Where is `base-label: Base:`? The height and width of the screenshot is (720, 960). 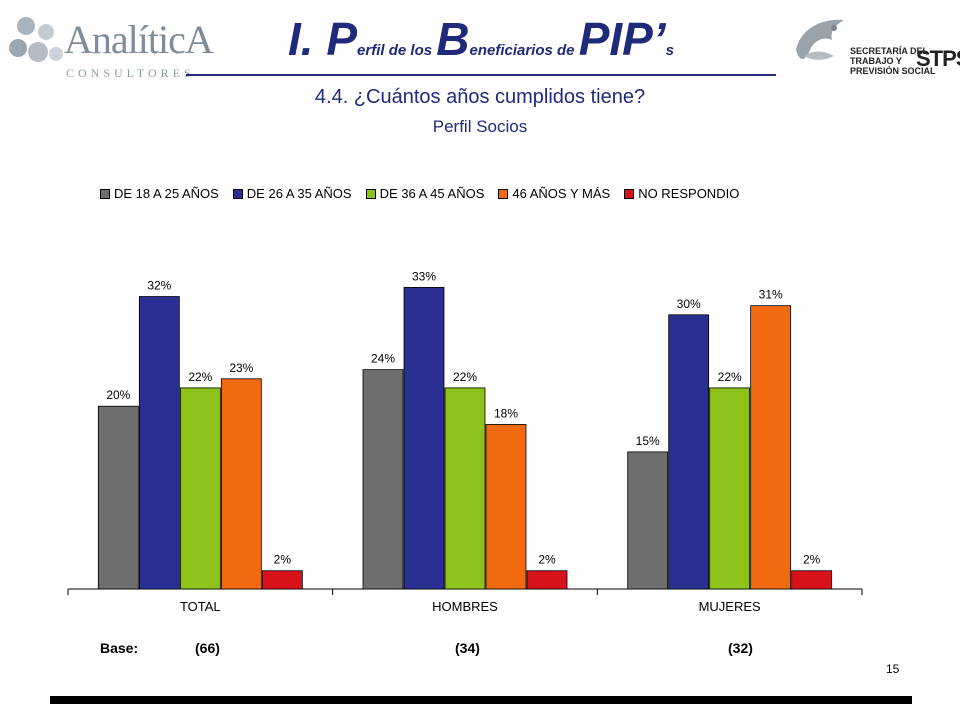 base-label: Base: is located at coordinates (119, 648).